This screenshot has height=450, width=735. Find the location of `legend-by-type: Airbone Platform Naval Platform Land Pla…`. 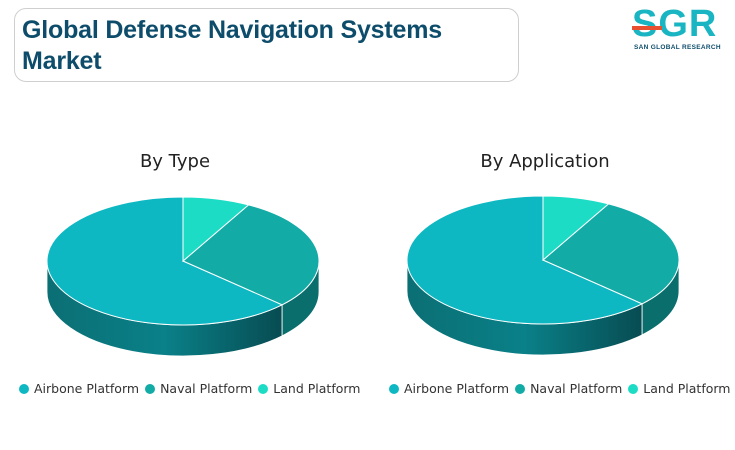

legend-by-type: Airbone Platform Naval Platform Land Pla… is located at coordinates (192, 388).